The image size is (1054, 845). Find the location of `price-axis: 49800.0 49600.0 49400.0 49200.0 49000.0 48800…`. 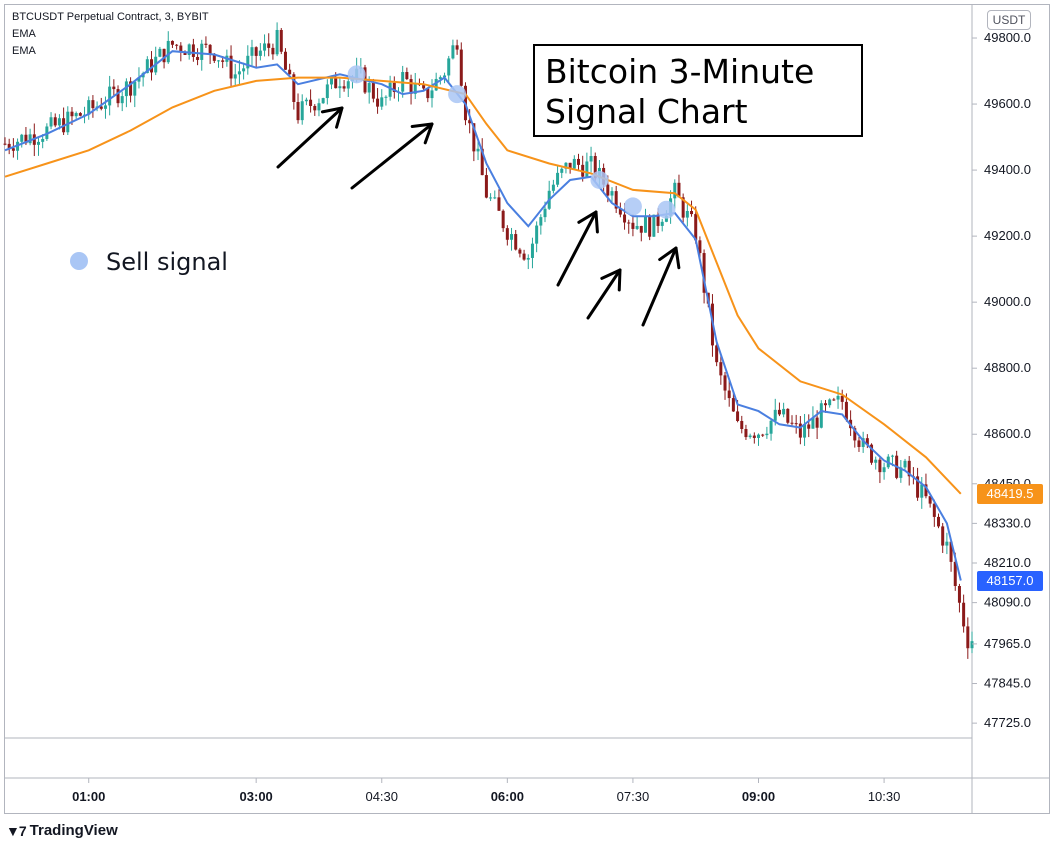

price-axis: 49800.0 49600.0 49400.0 49200.0 49000.0 48800… is located at coordinates (1001, 380).